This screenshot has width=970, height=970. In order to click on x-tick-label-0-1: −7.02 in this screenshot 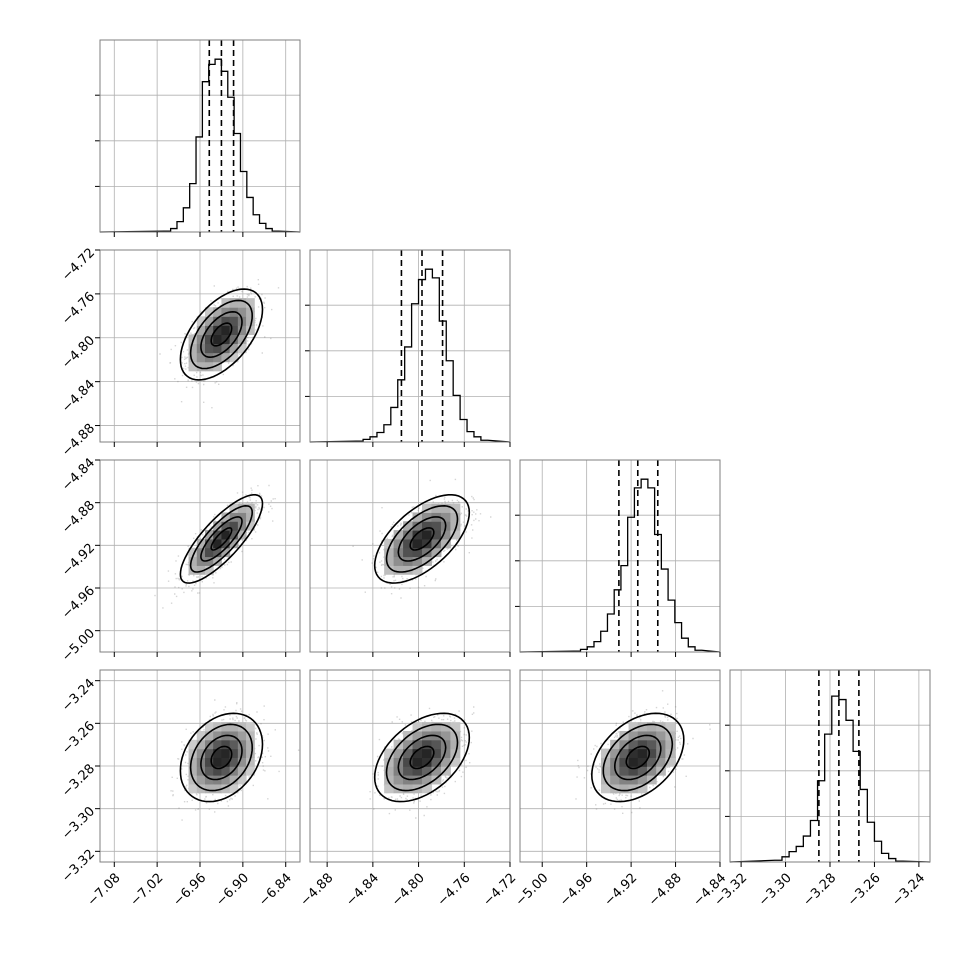, I will do `click(147, 890)`.